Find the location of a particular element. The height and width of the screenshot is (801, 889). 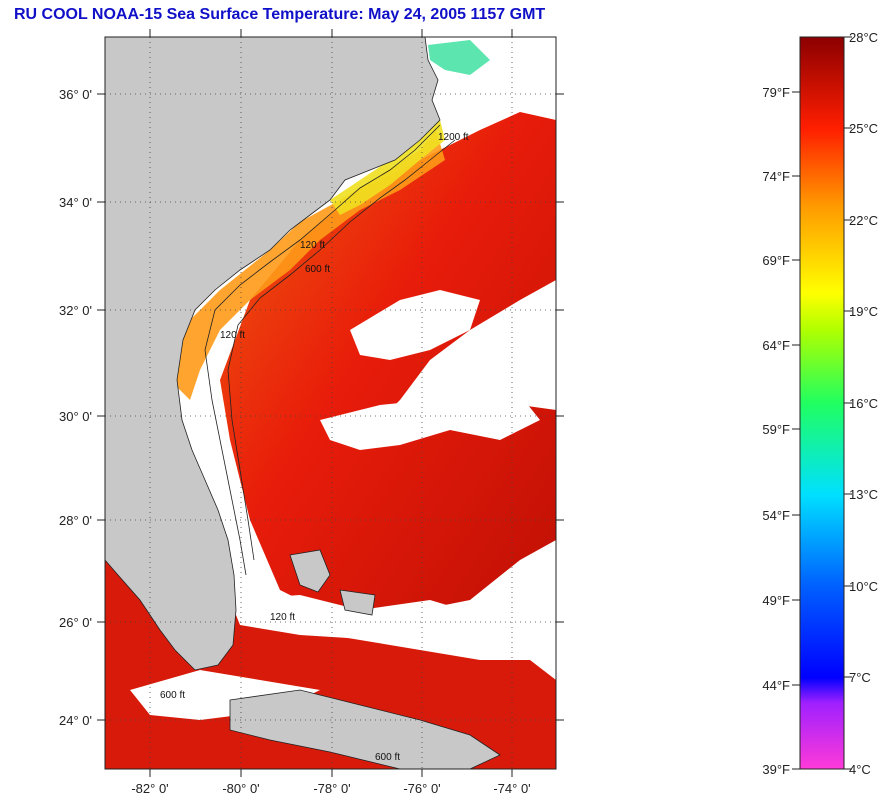

lat-label: 28° 0' is located at coordinates (75, 520).